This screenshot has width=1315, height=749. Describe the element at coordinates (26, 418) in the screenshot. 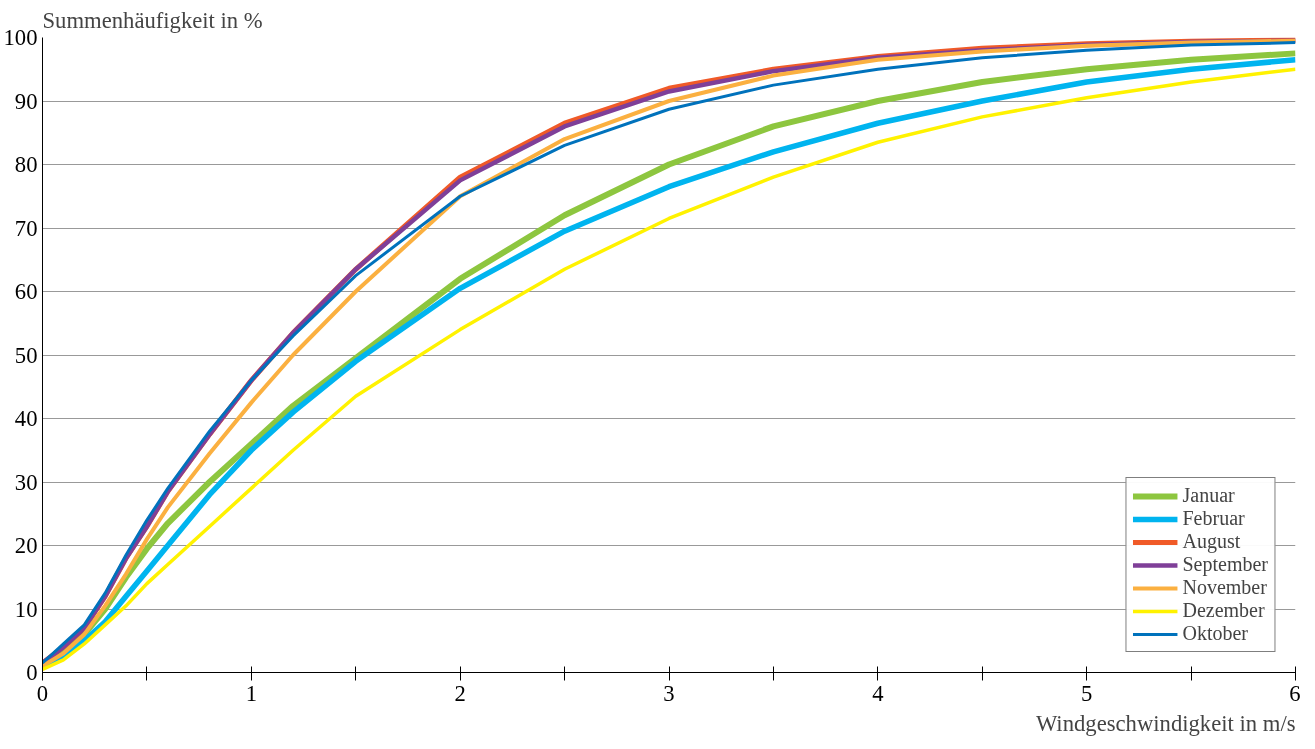

I see `y-tick-label: 40` at that location.